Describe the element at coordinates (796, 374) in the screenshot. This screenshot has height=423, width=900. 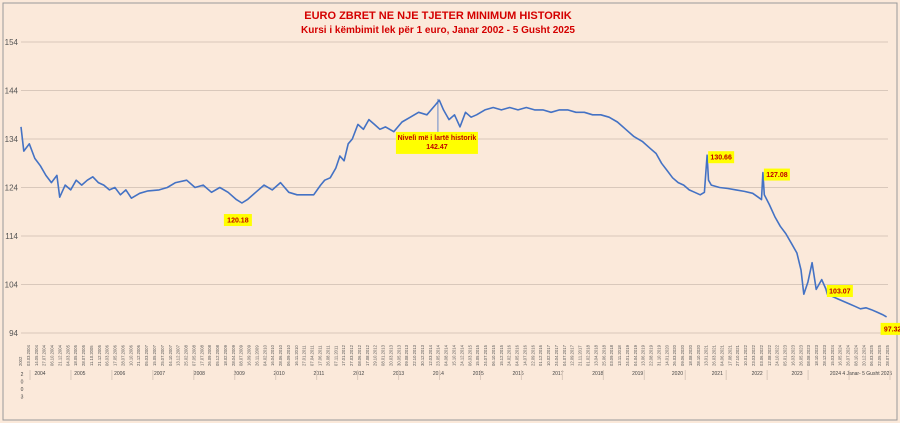
I see `year-label: 2023` at that location.